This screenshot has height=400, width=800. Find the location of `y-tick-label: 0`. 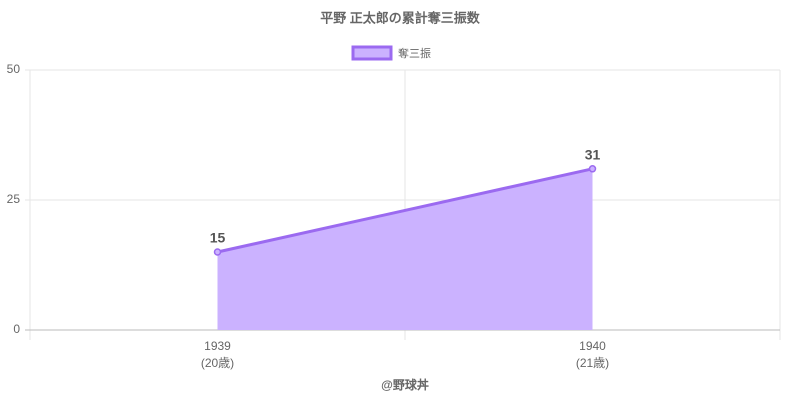

y-tick-label: 0 is located at coordinates (16, 329).